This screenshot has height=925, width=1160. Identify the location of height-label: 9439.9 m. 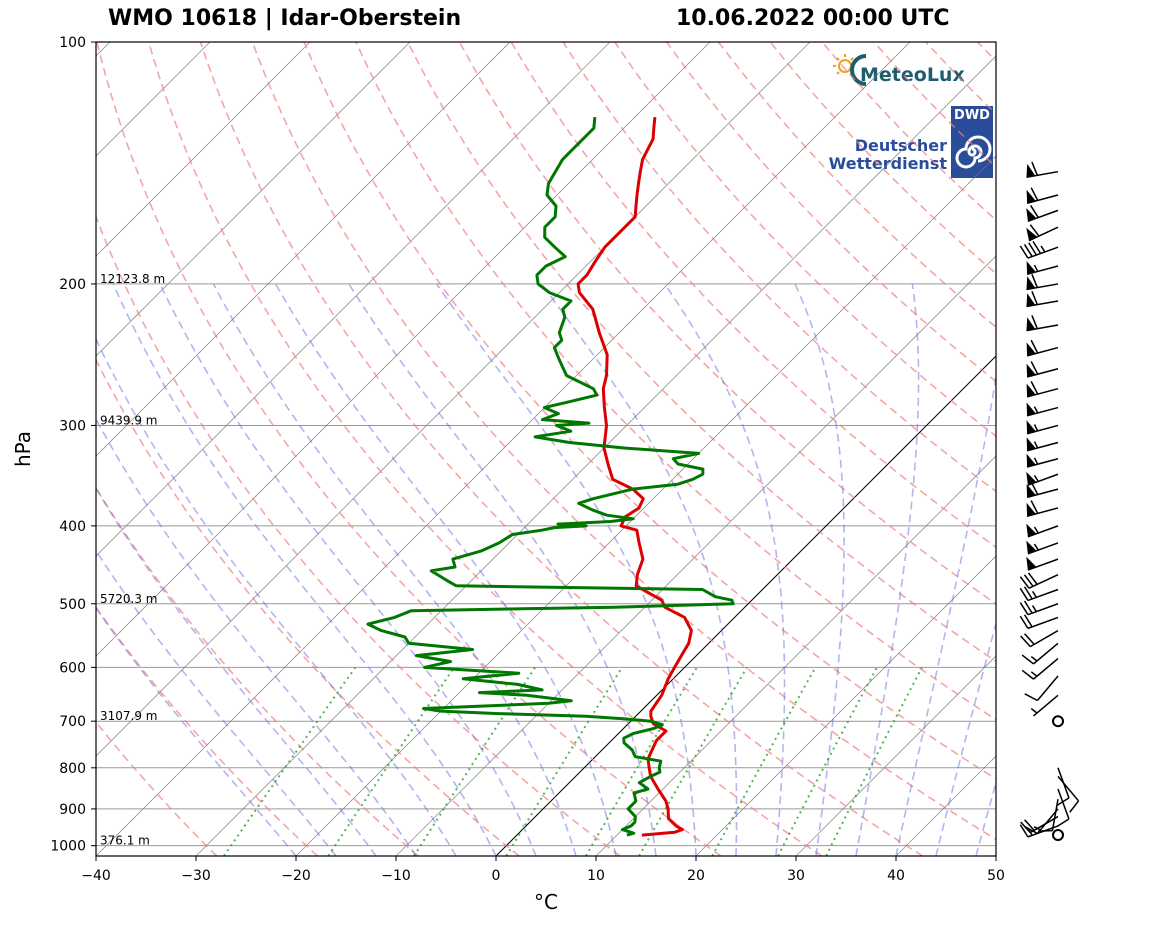
(129, 420).